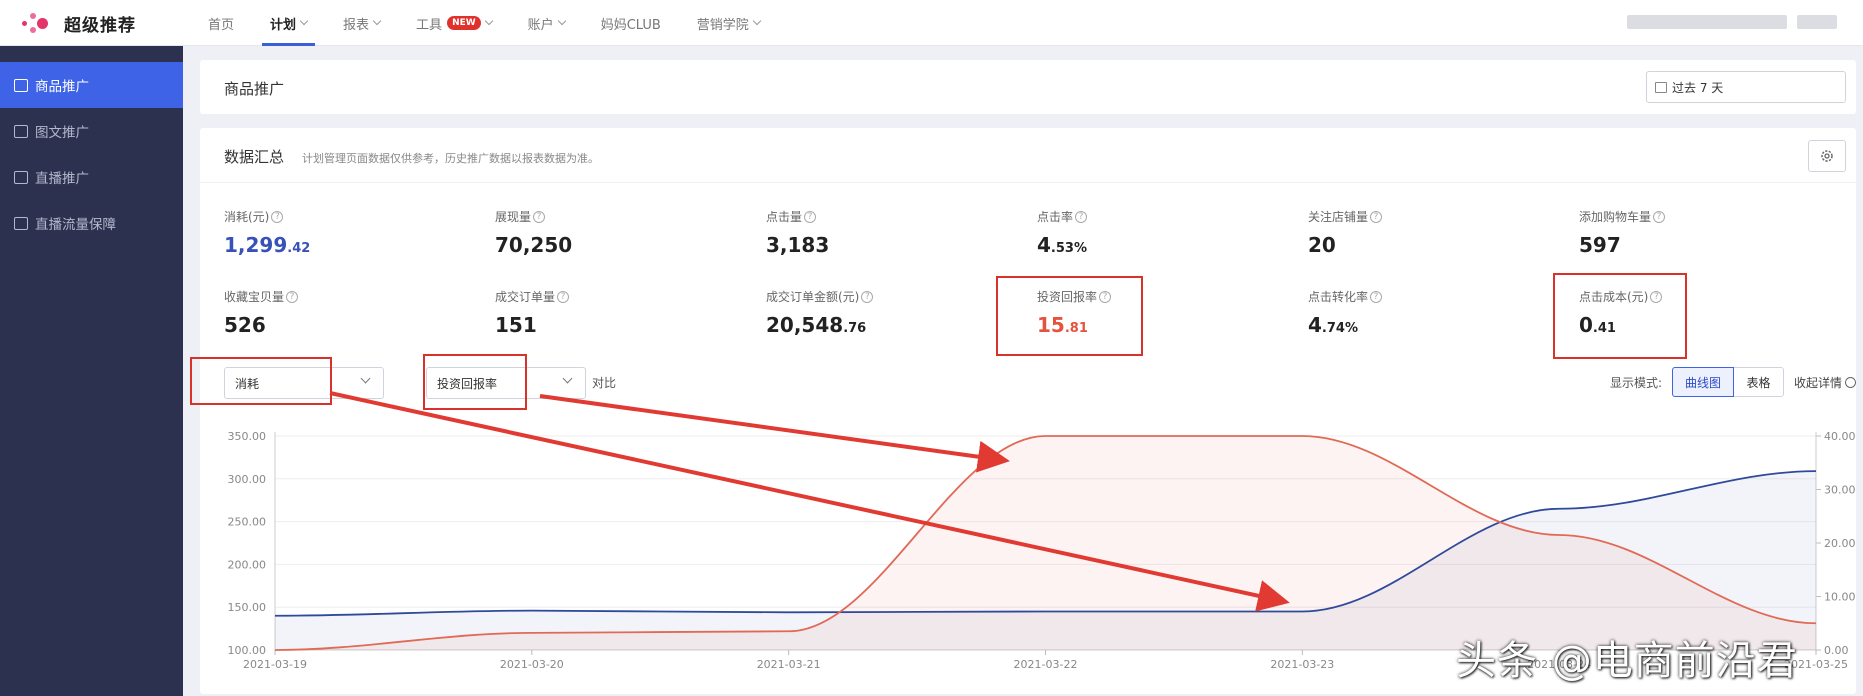  What do you see at coordinates (813, 297) in the screenshot?
I see `metric-label-text: 成交订单金额(元)` at bounding box center [813, 297].